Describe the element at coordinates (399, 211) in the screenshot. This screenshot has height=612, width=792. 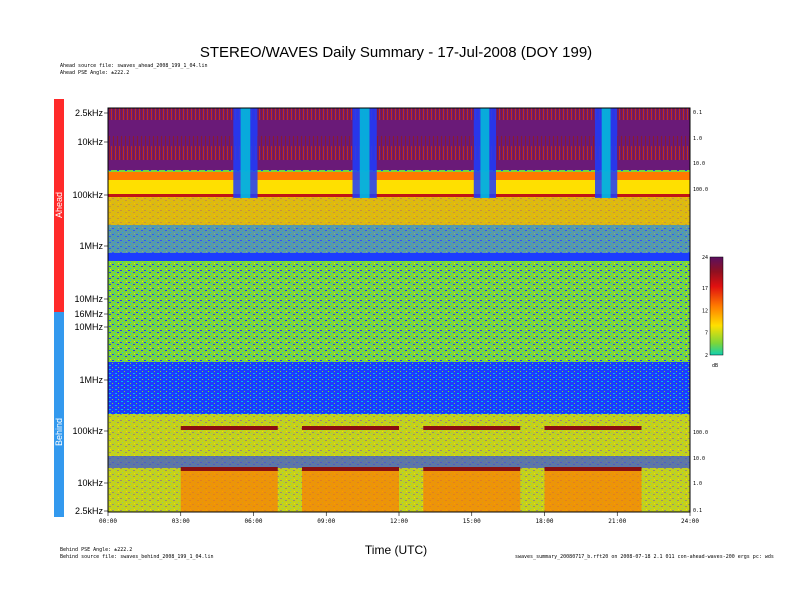
I see `ahead-mid-band` at that location.